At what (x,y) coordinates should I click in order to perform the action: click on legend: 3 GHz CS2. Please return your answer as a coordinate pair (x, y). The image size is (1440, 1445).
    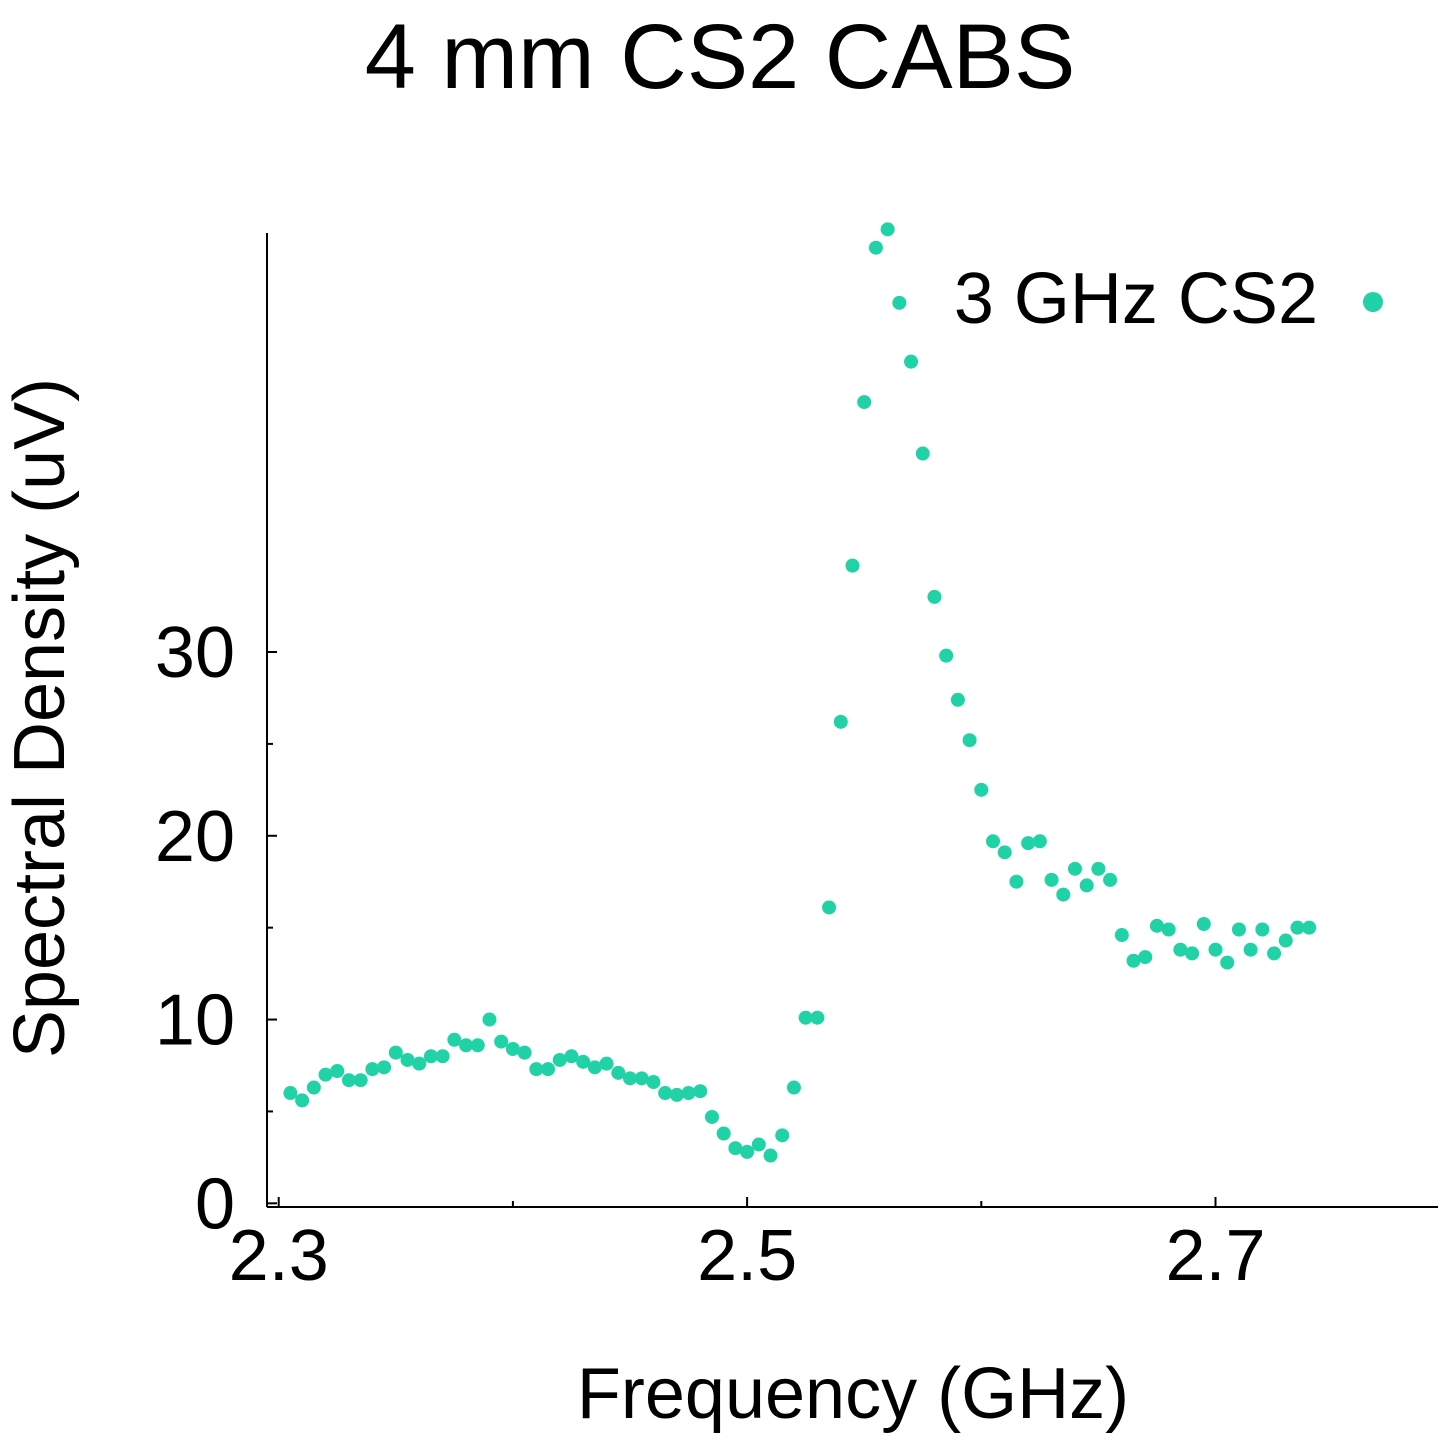
    Looking at the image, I should click on (1168, 299).